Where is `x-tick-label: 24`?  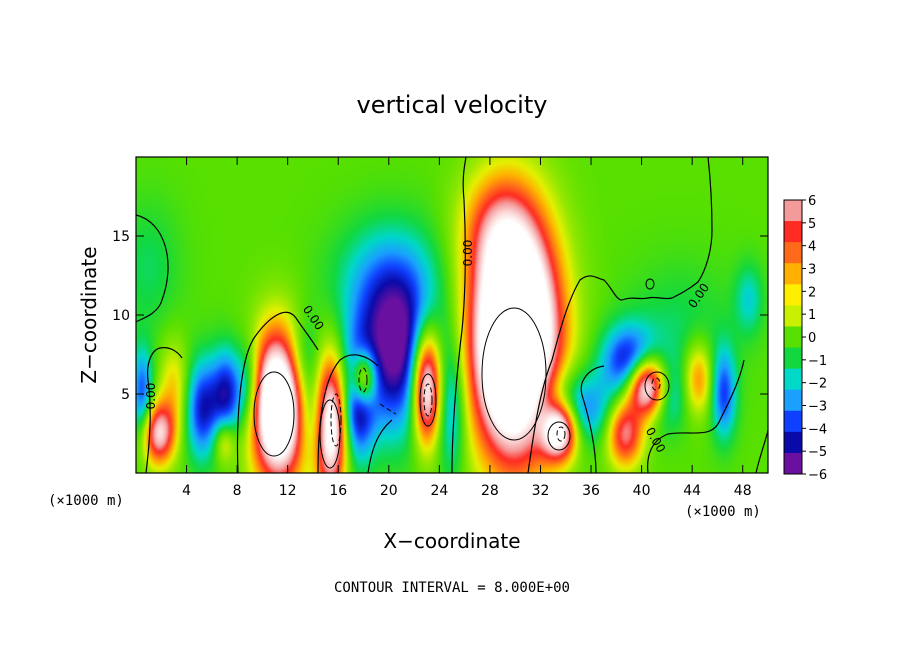
x-tick-label: 24 is located at coordinates (439, 491).